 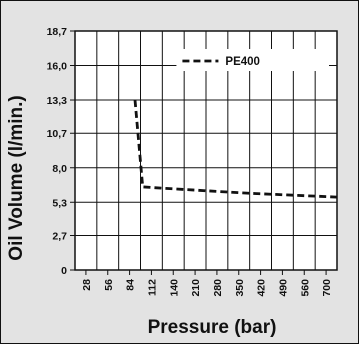 What do you see at coordinates (59, 236) in the screenshot?
I see `y-tick-label: 2,7` at bounding box center [59, 236].